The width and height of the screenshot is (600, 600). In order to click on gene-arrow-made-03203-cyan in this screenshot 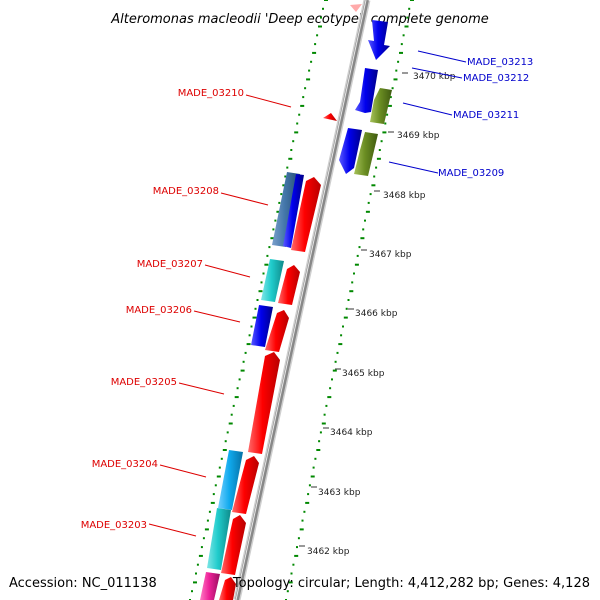, I will do `click(219, 539)`.